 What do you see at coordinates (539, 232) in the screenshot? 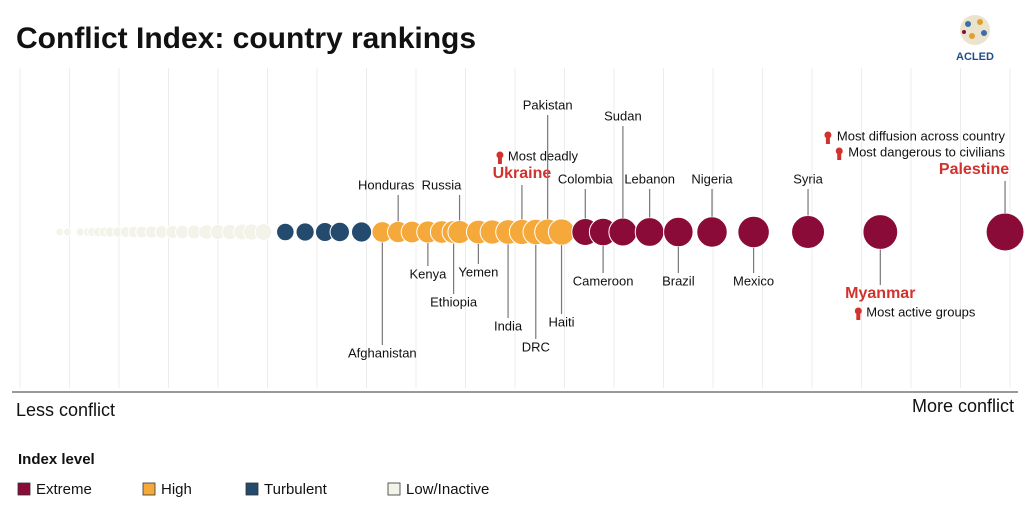
I see `bubbles` at bounding box center [539, 232].